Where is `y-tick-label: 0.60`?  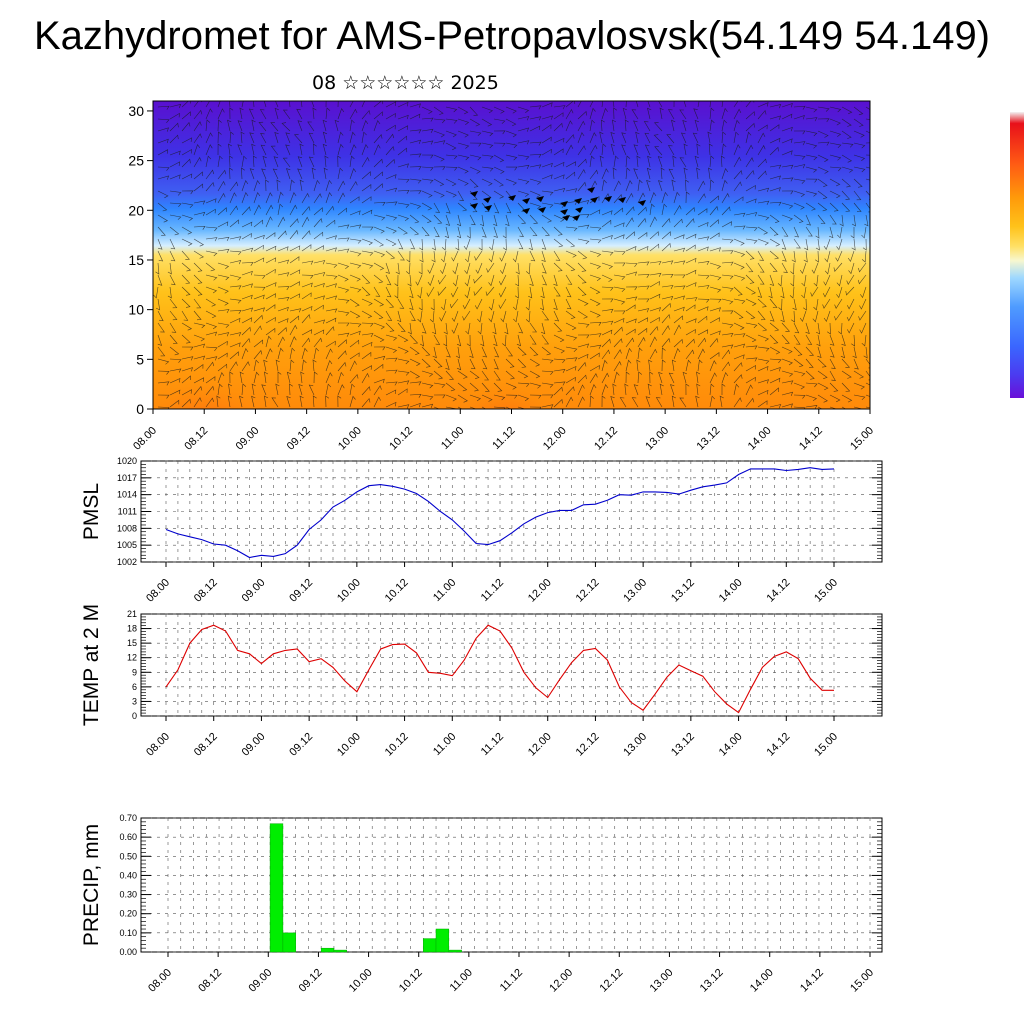
y-tick-label: 0.60 is located at coordinates (128, 837).